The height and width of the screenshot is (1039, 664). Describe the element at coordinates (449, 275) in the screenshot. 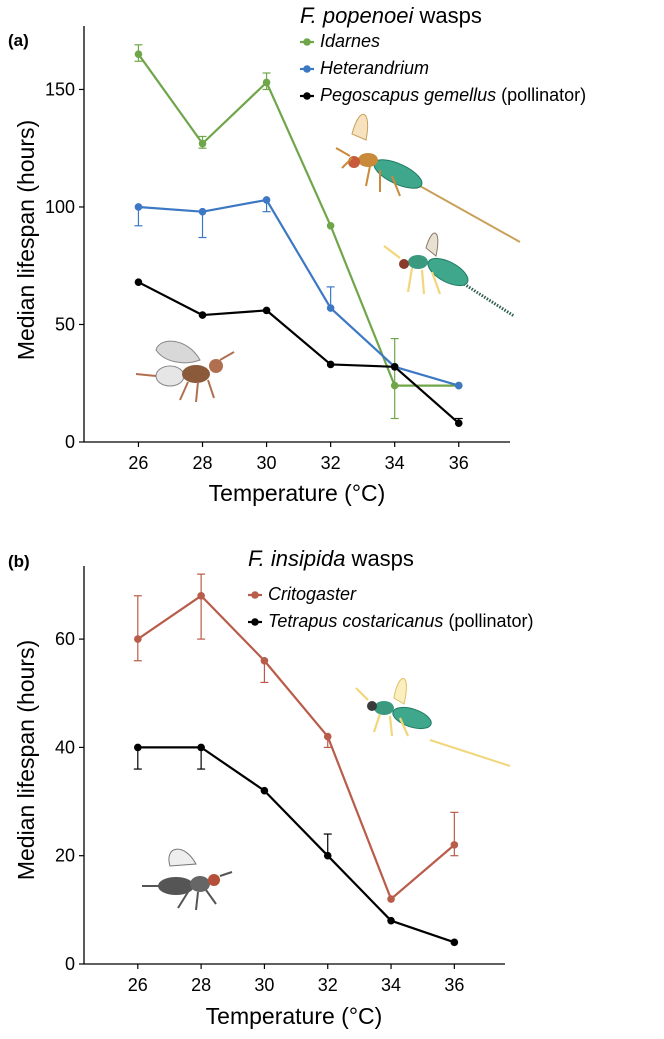

I see `heterandrium-wasp-illustration` at that location.